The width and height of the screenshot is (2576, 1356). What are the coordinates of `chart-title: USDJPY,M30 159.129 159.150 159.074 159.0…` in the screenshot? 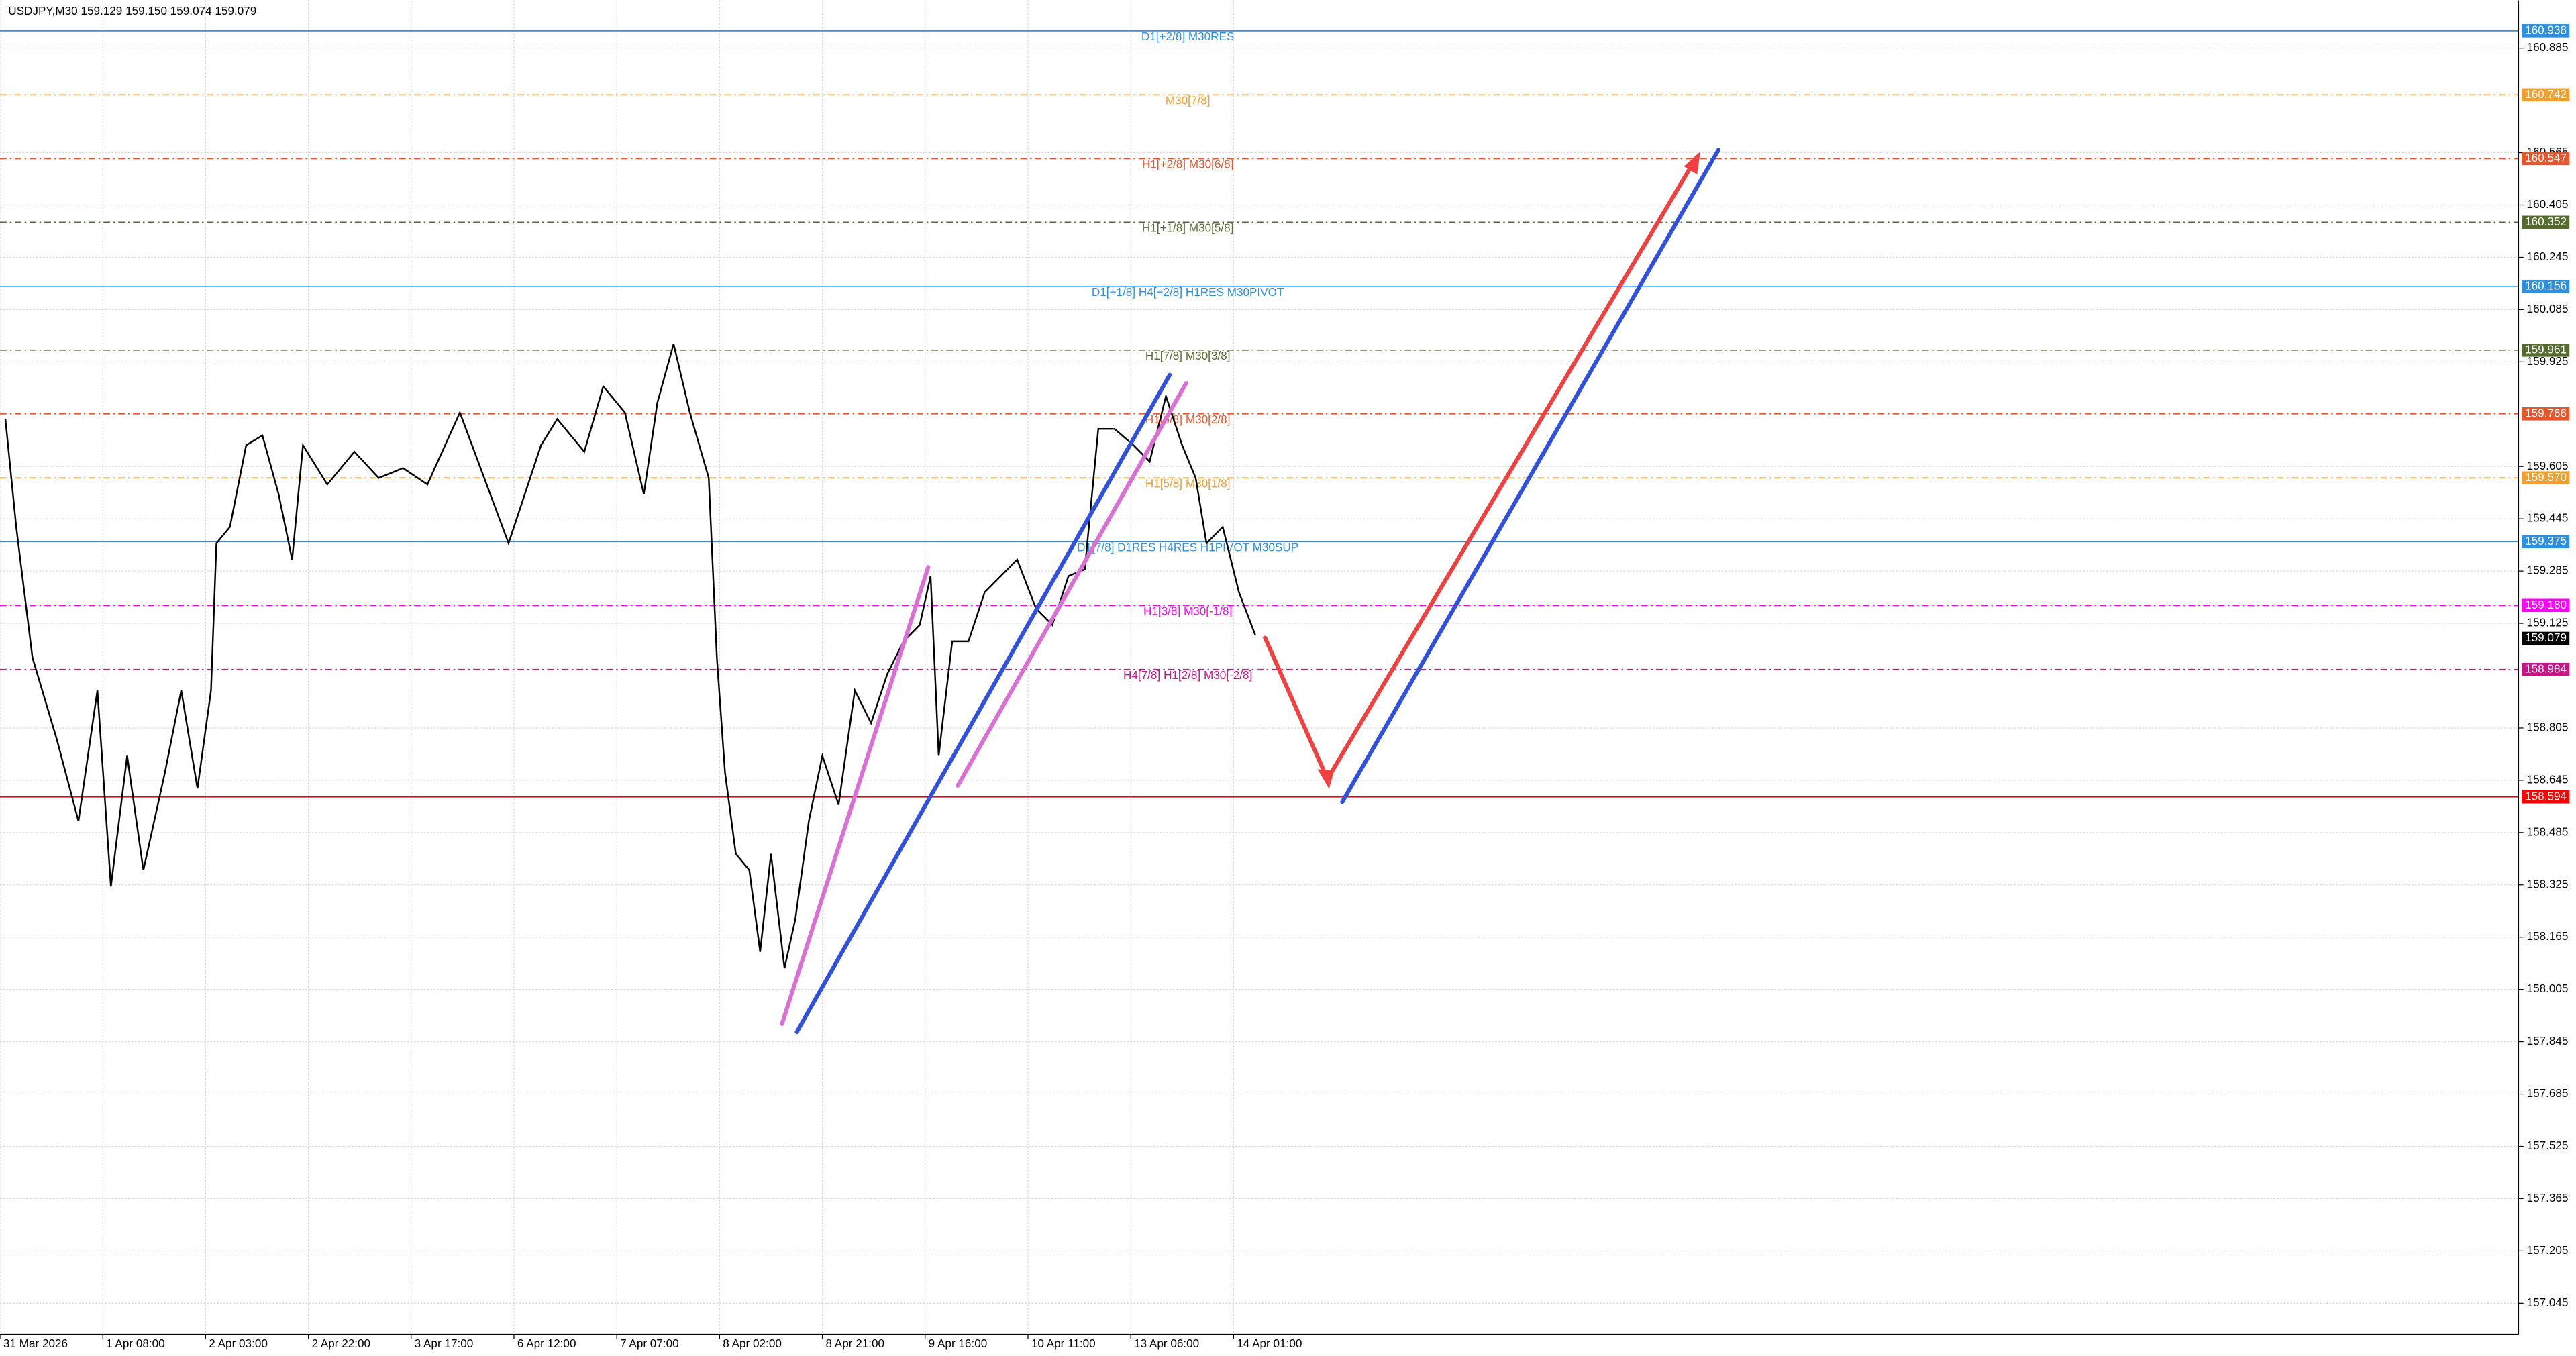 It's located at (132, 10).